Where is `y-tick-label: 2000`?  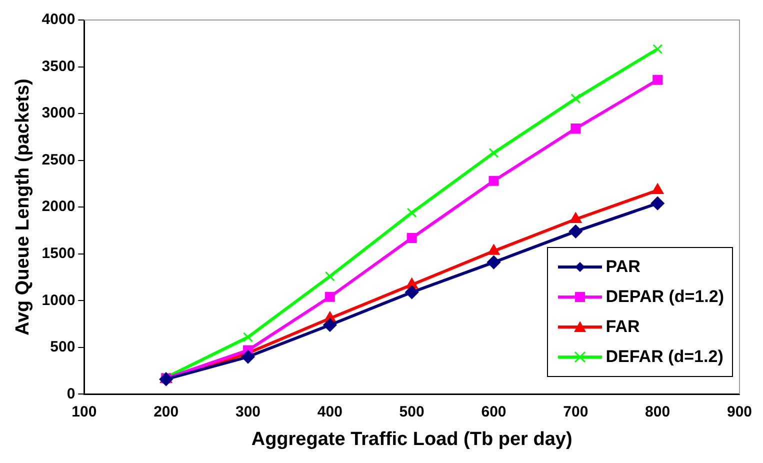 y-tick-label: 2000 is located at coordinates (59, 207).